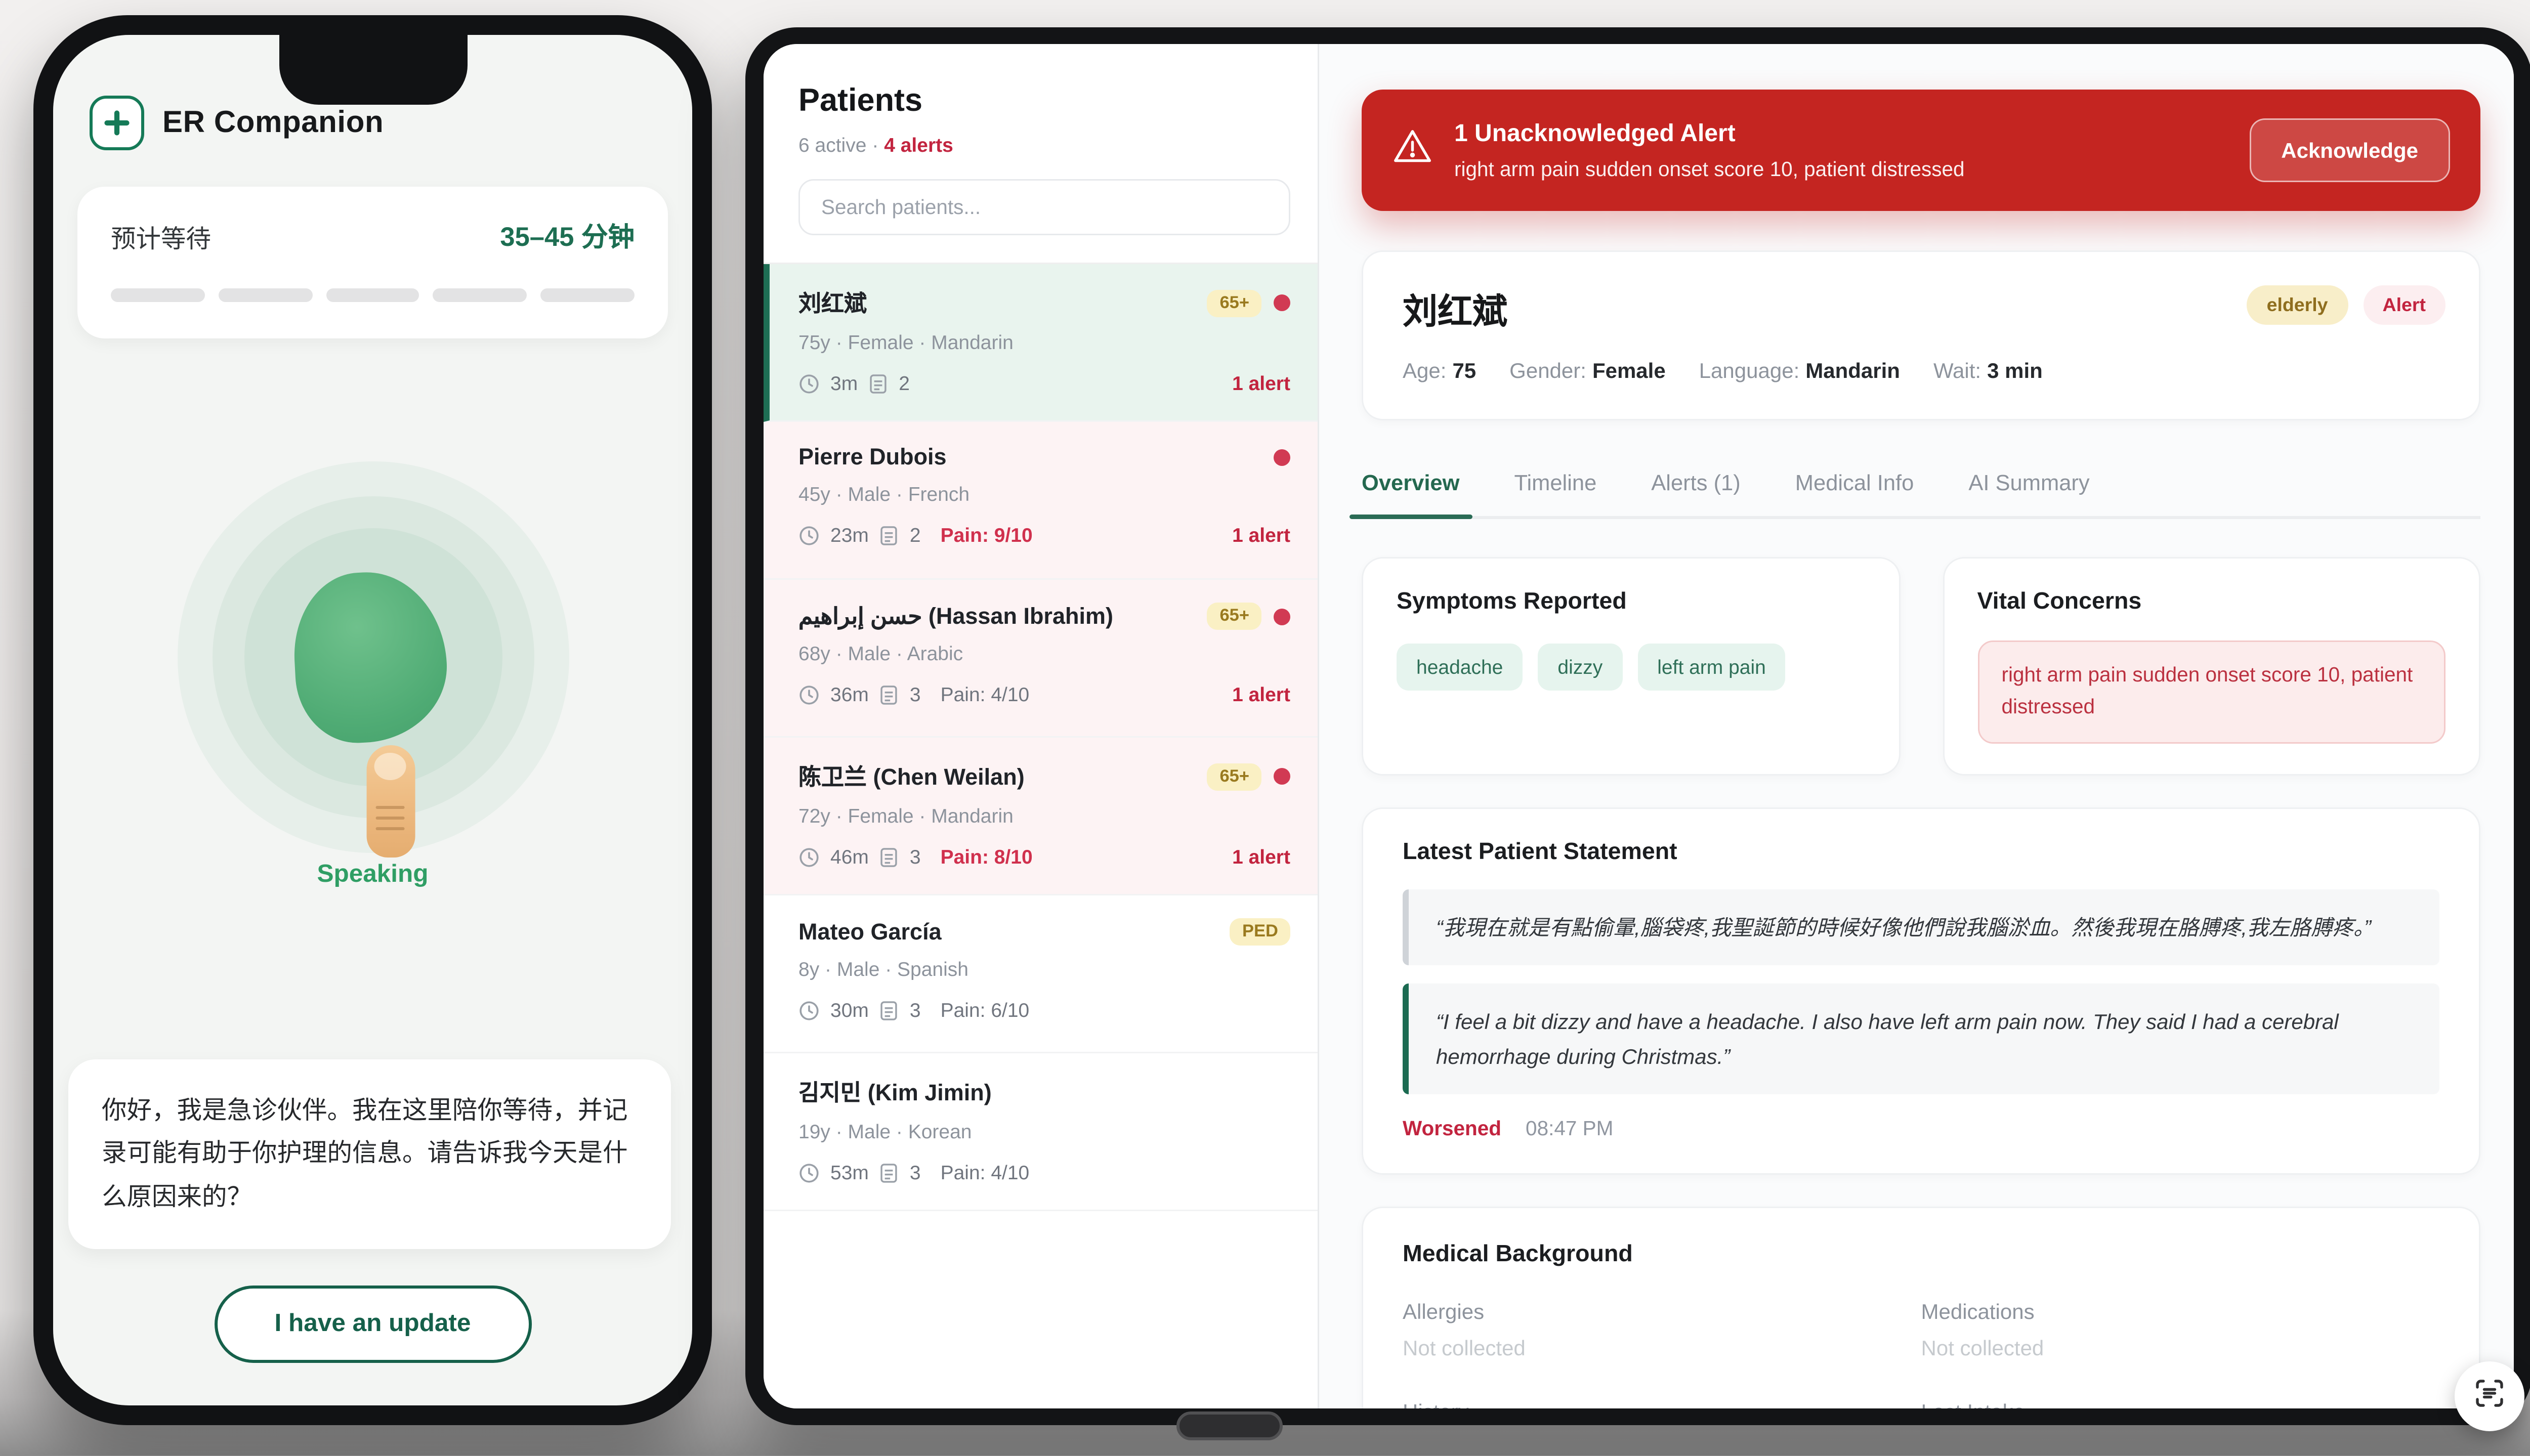 The height and width of the screenshot is (1456, 2530). I want to click on scan-text-button, so click(2489, 1396).